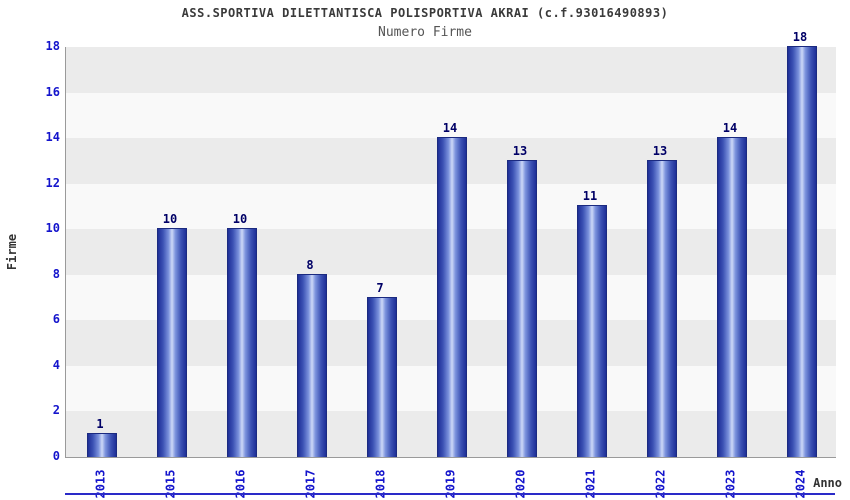 The height and width of the screenshot is (500, 850). What do you see at coordinates (312, 365) in the screenshot?
I see `bar-2017` at bounding box center [312, 365].